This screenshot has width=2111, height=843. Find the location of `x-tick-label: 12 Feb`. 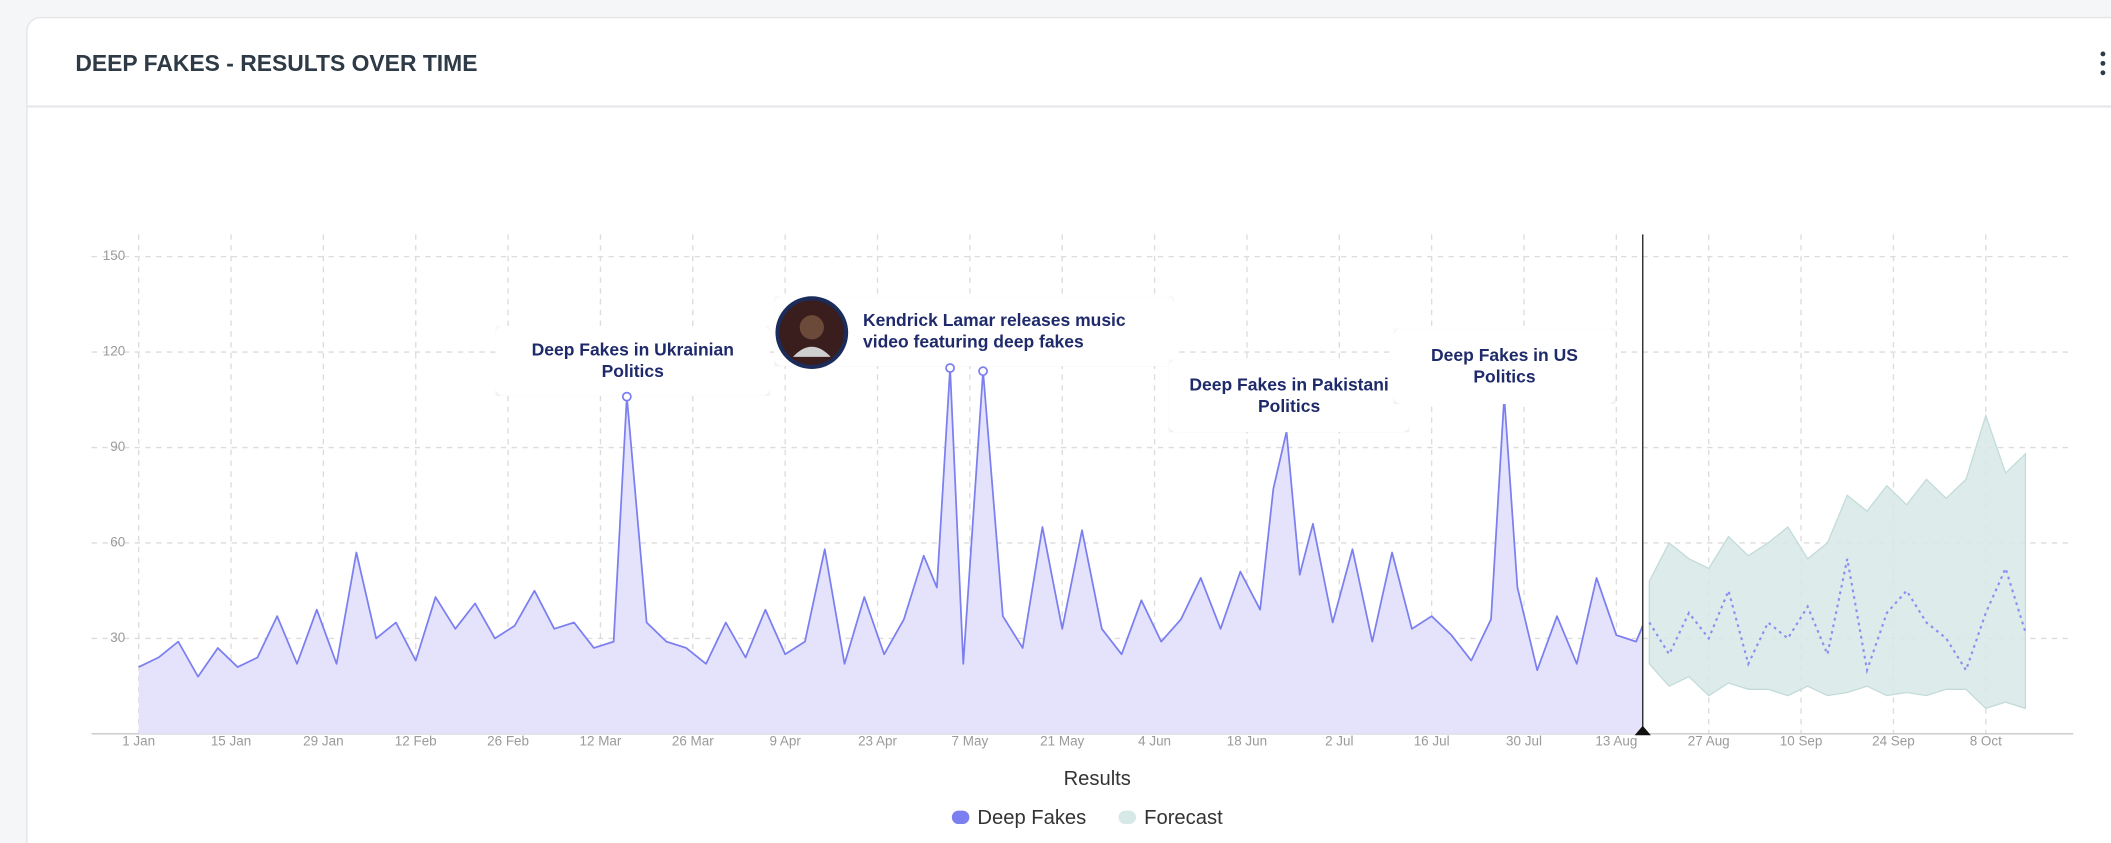

x-tick-label: 12 Feb is located at coordinates (416, 740).